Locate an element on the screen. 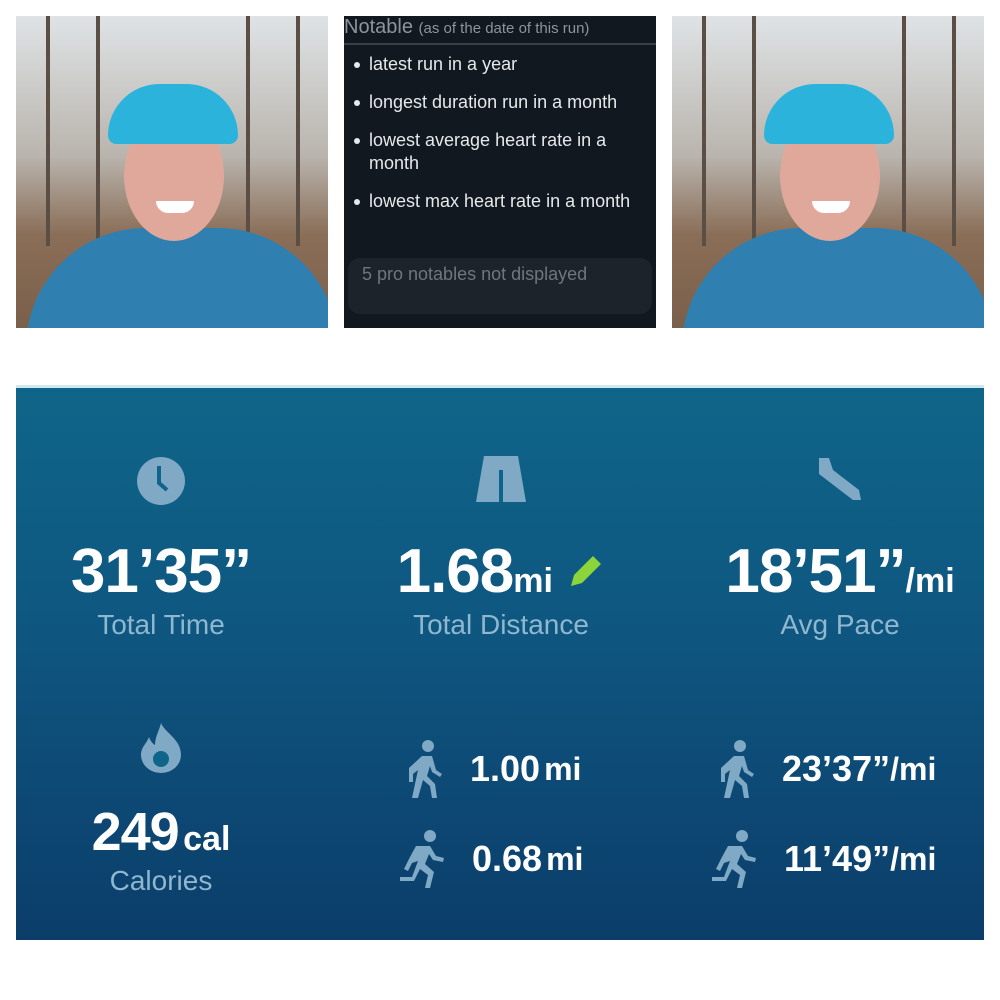 This screenshot has width=1000, height=1000. clock-icon is located at coordinates (161, 481).